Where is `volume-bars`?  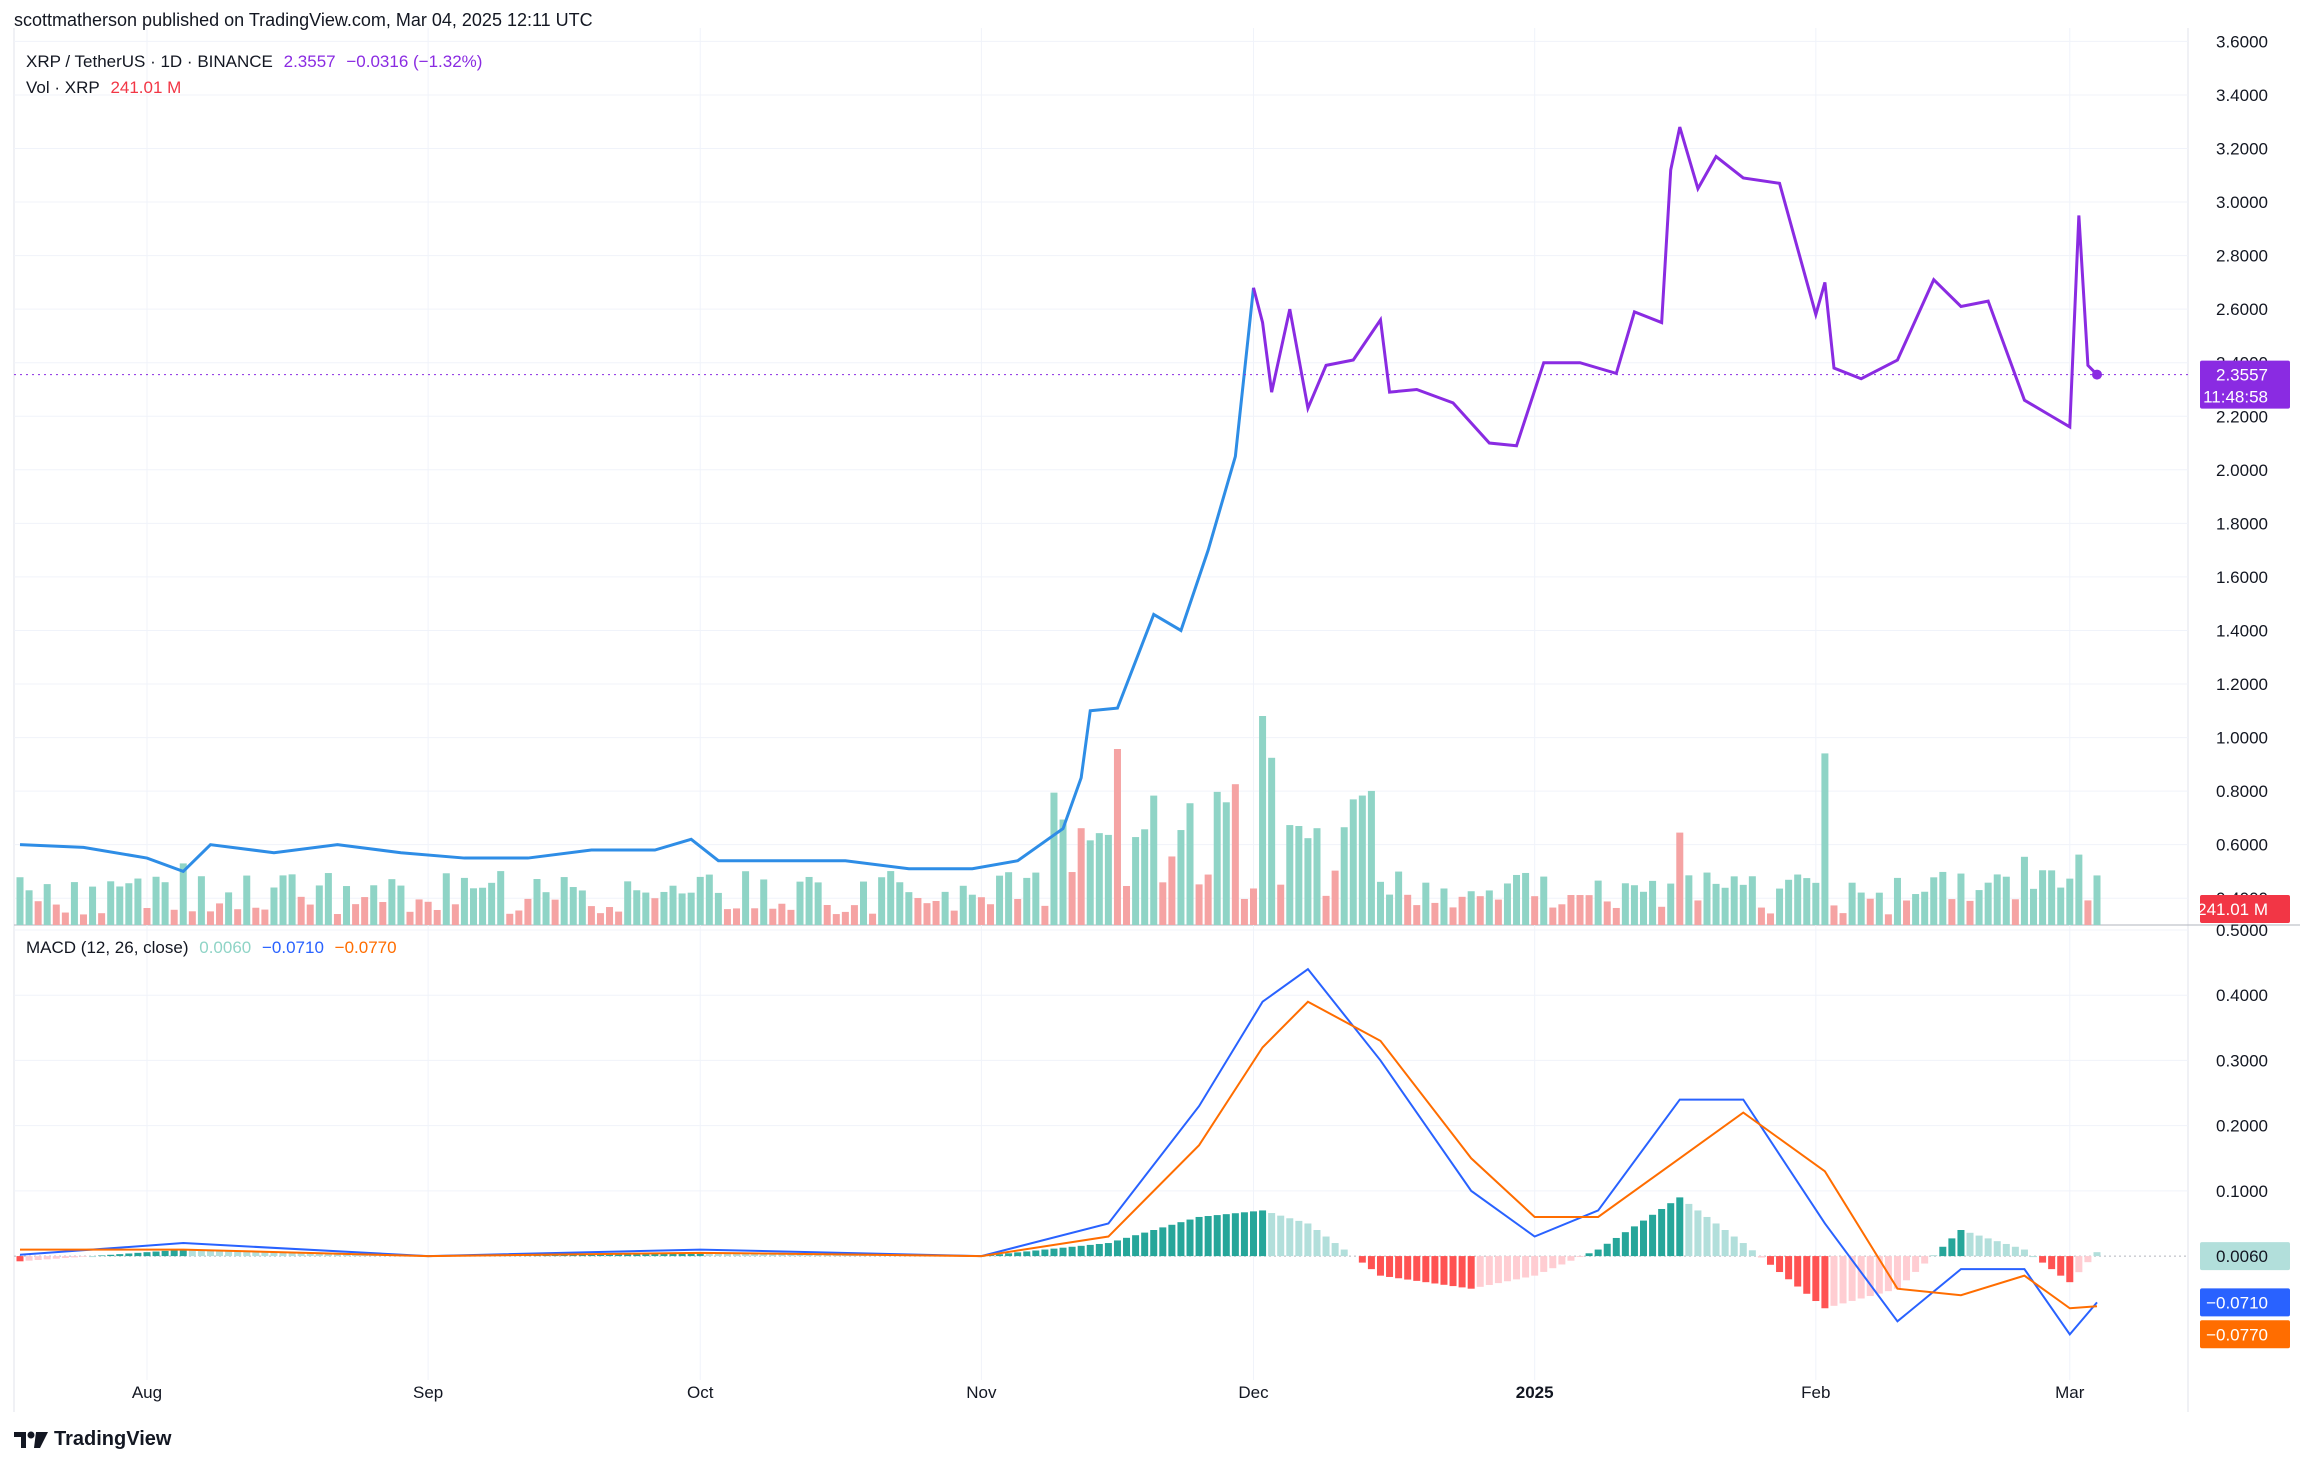
volume-bars is located at coordinates (1058, 820).